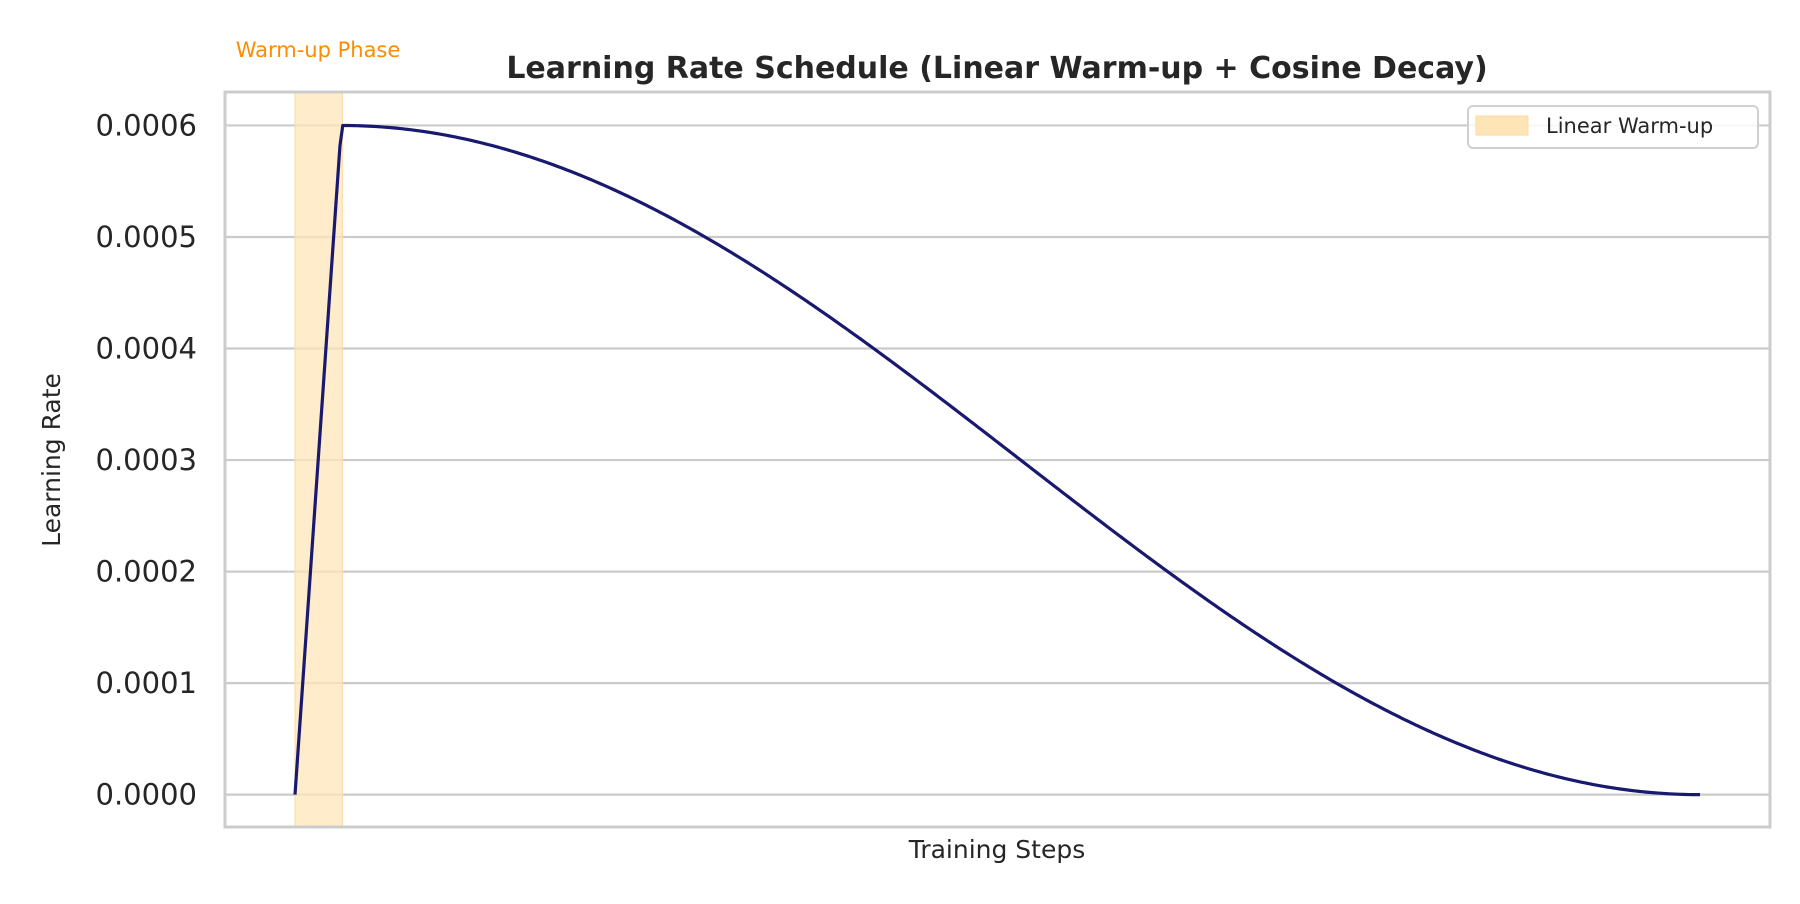  Describe the element at coordinates (146, 349) in the screenshot. I see `y-tick-label: 0.0004` at that location.